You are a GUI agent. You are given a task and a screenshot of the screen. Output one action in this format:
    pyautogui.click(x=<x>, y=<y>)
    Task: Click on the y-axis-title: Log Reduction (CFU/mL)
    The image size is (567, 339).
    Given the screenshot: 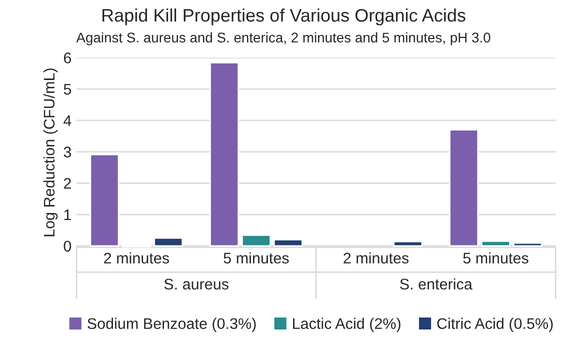 What is the action you would take?
    pyautogui.click(x=50, y=152)
    